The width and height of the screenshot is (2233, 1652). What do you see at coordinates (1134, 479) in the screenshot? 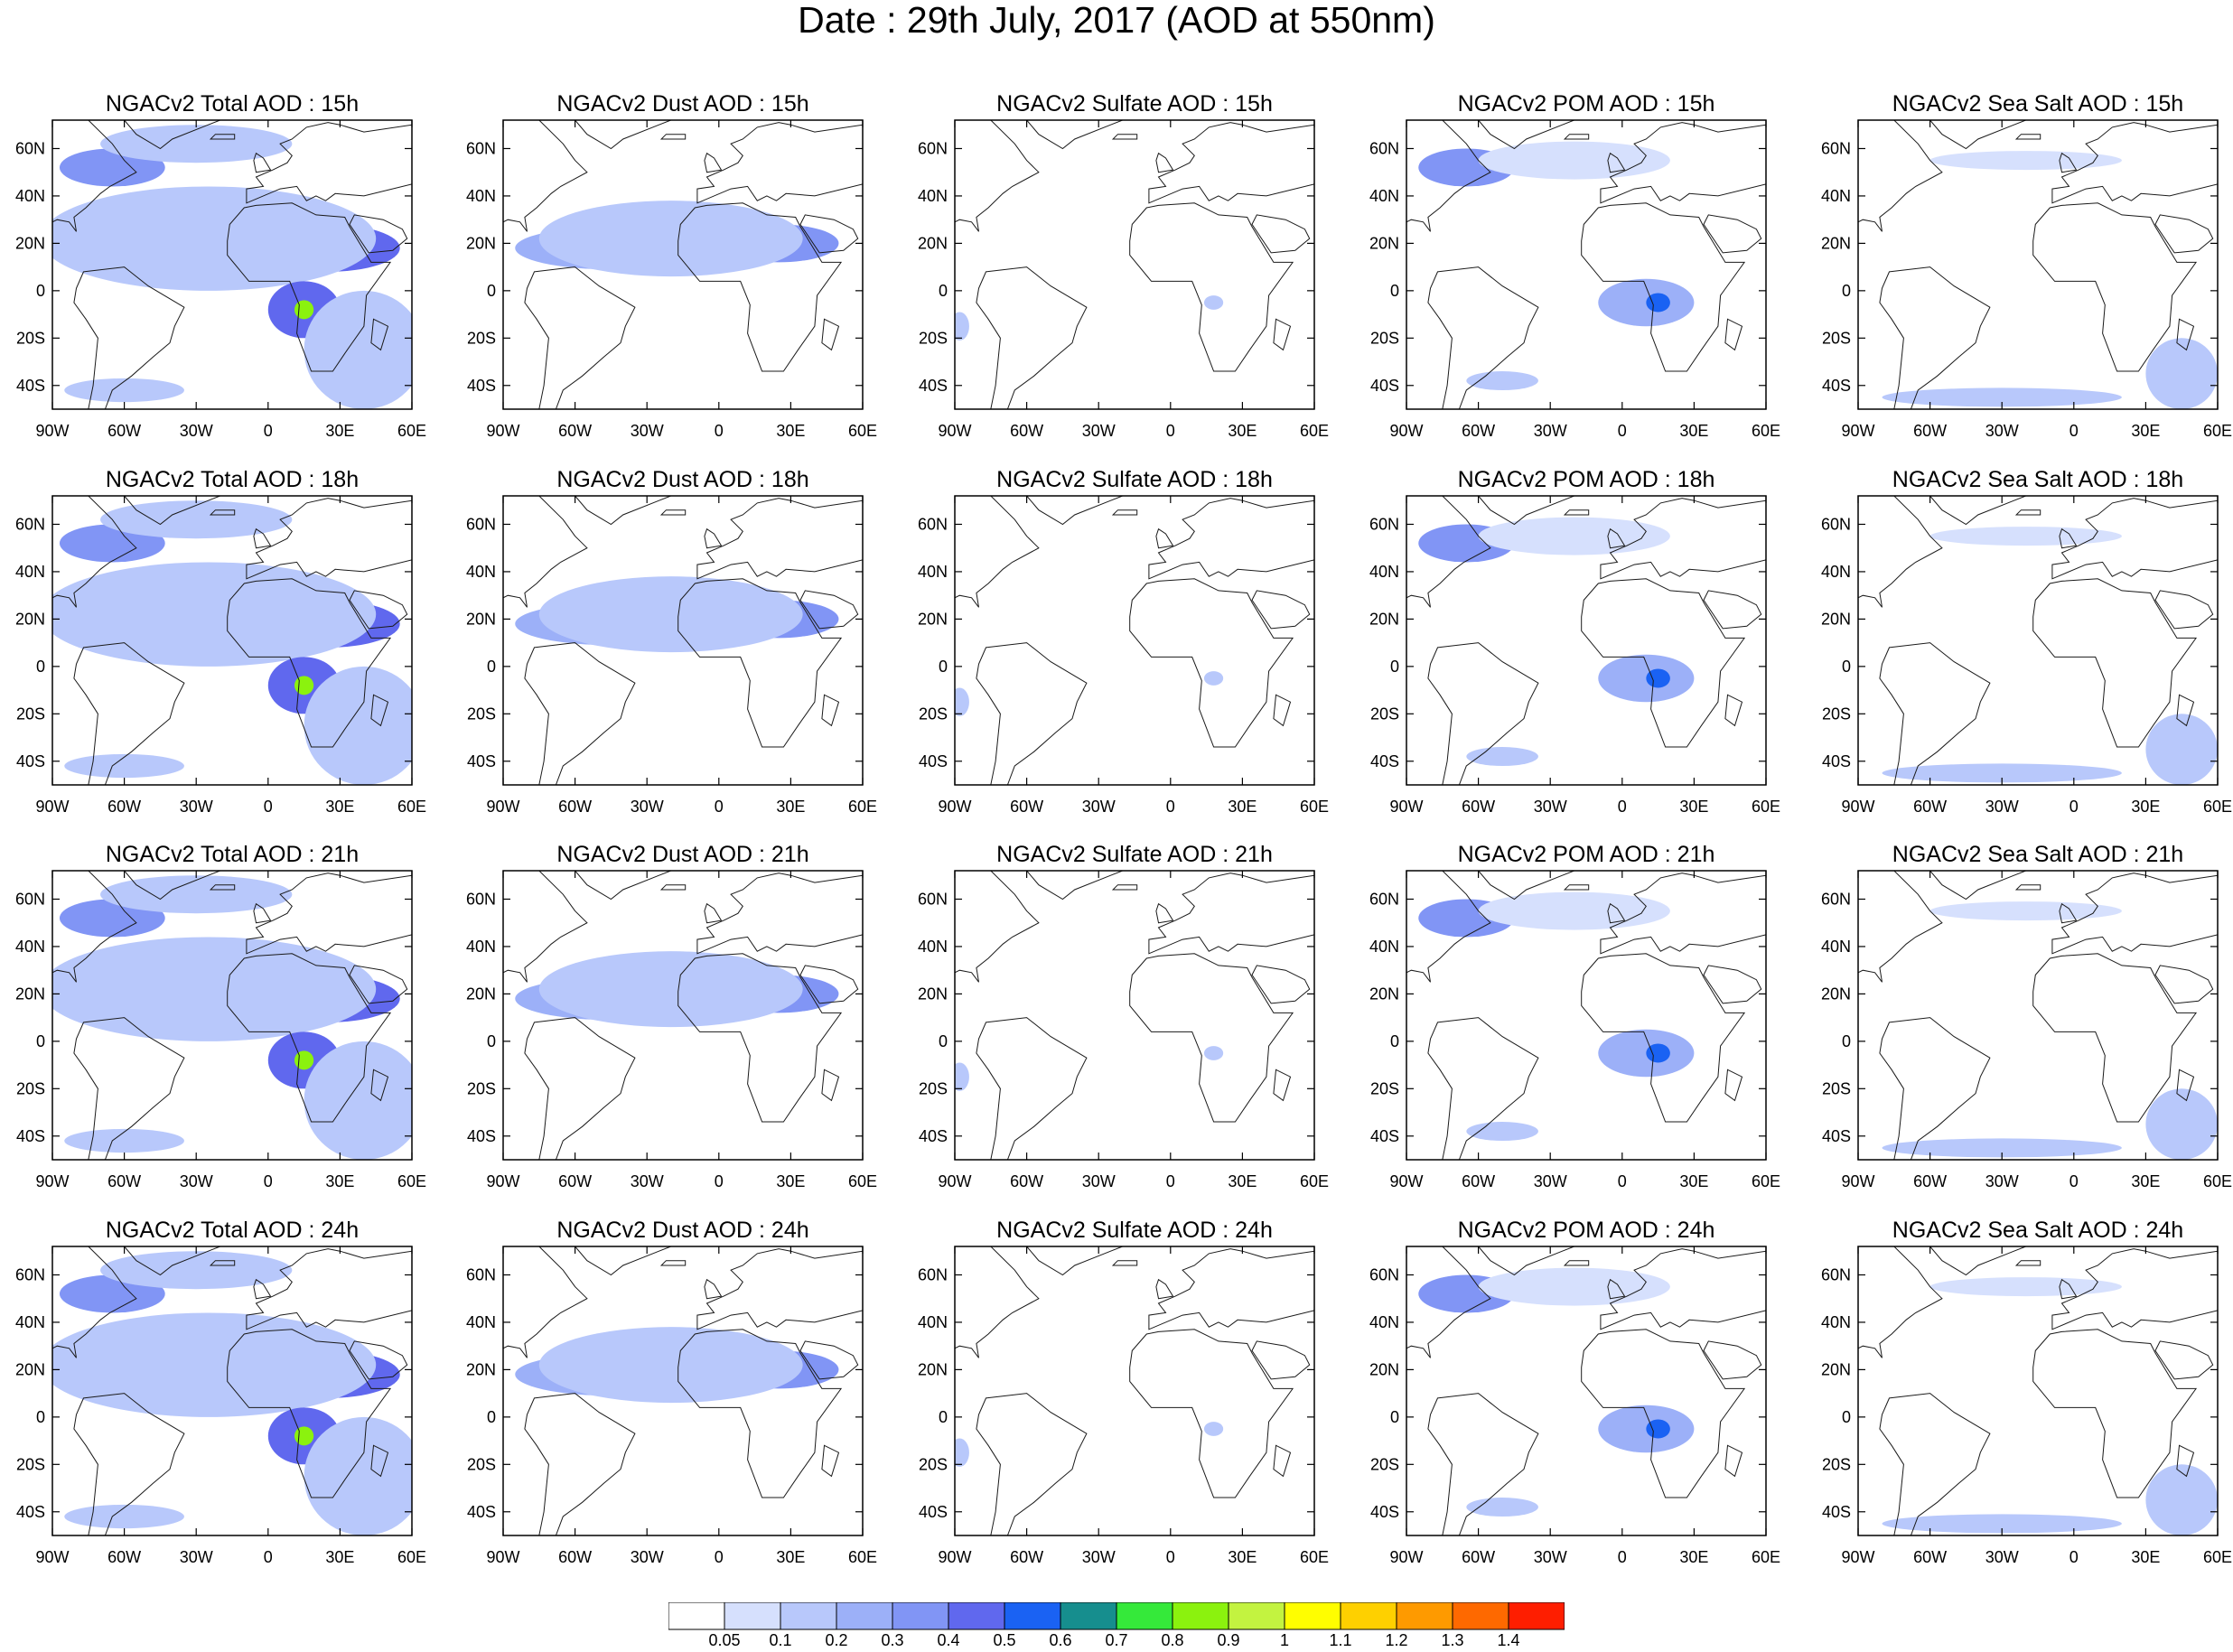
I see `panel-title: NGACv2 Sulfate AOD : 18h` at bounding box center [1134, 479].